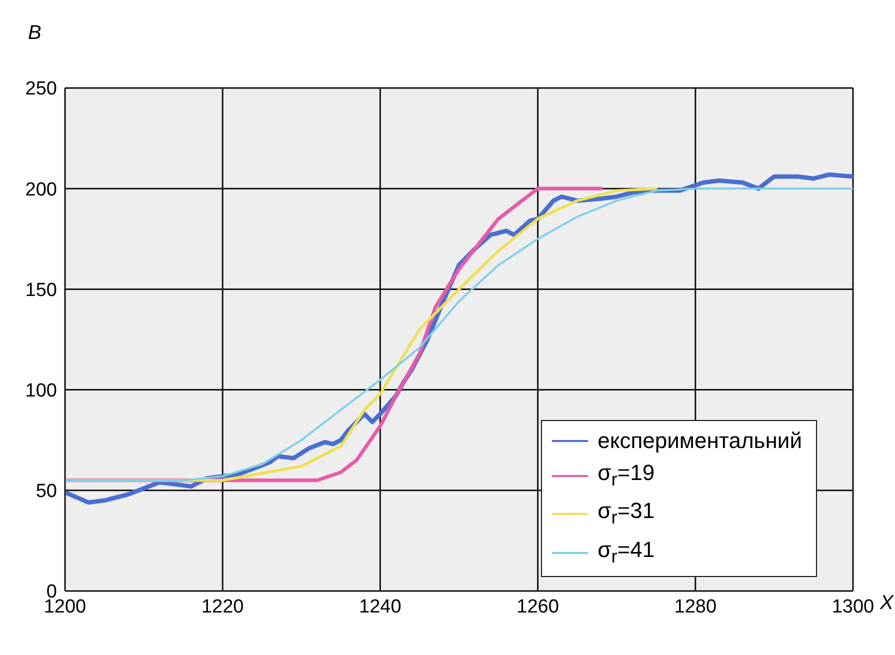  Describe the element at coordinates (537, 607) in the screenshot. I see `x-tick-label: 1260` at that location.